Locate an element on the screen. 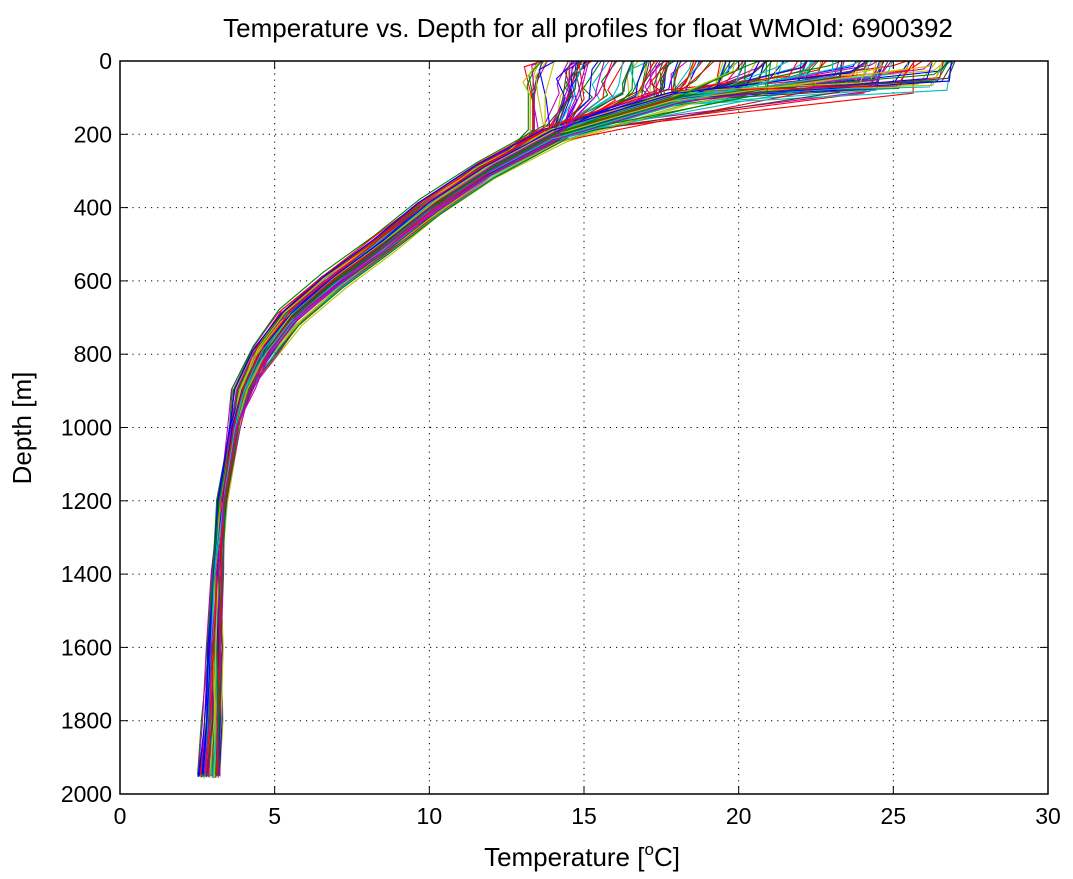 This screenshot has height=879, width=1073. x-tick-label: 30 is located at coordinates (1048, 816).